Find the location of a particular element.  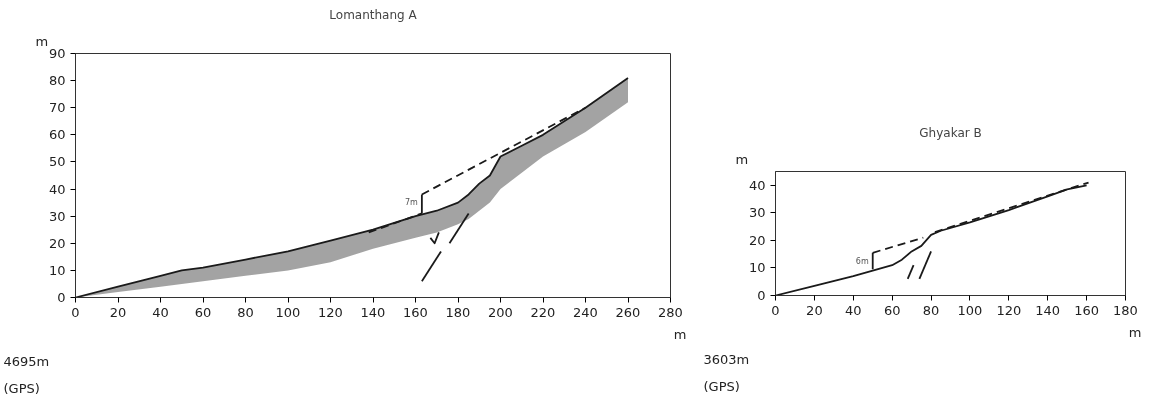

annotation: 7m is located at coordinates (411, 203).